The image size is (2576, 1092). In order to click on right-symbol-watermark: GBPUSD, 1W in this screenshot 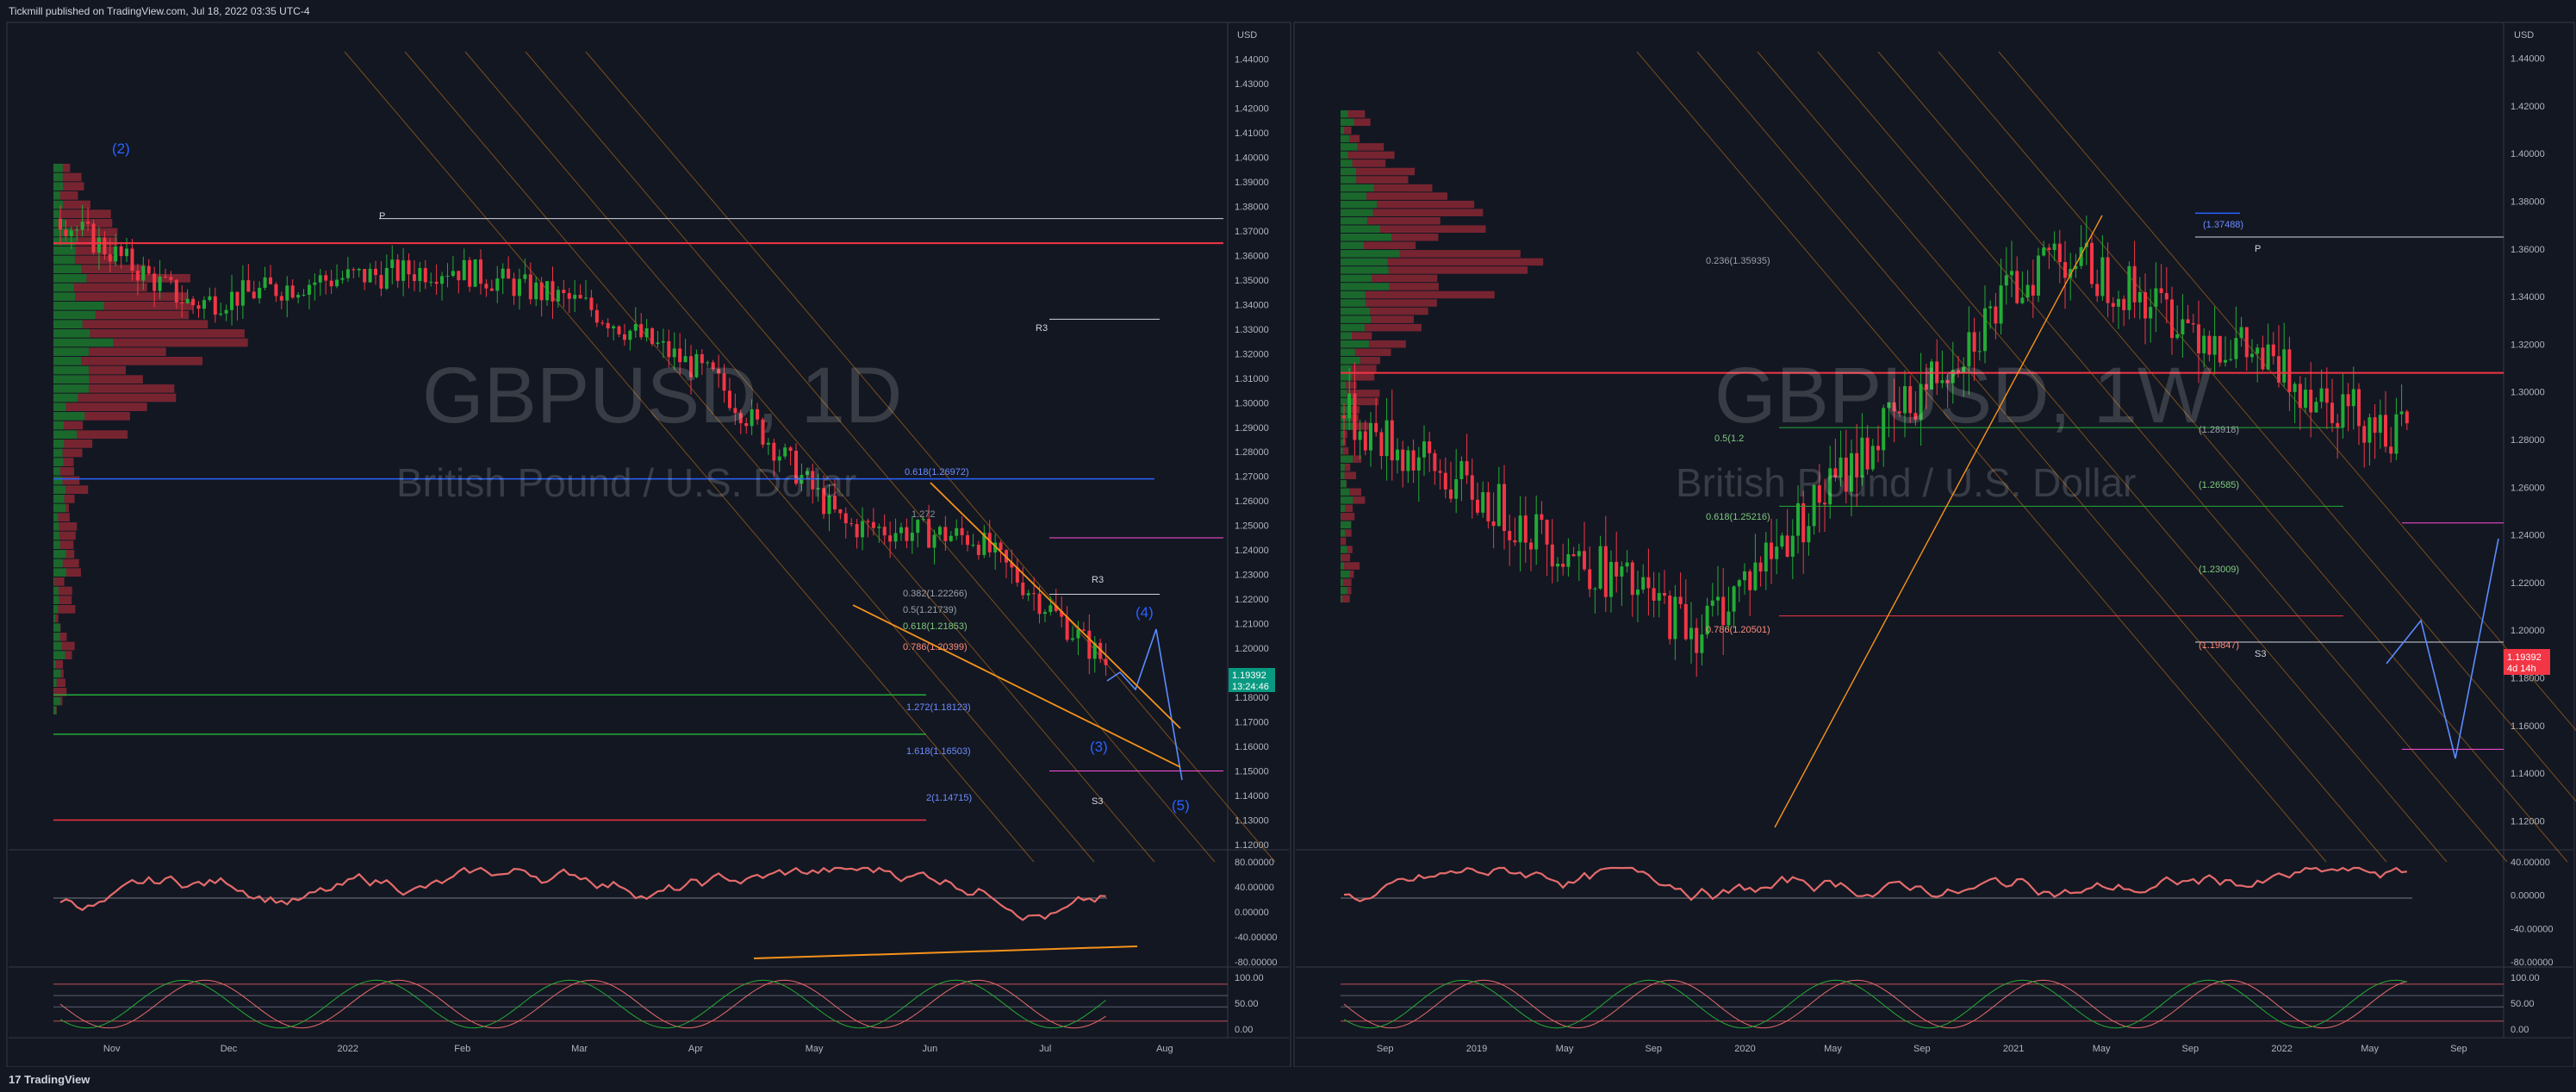, I will do `click(1963, 396)`.